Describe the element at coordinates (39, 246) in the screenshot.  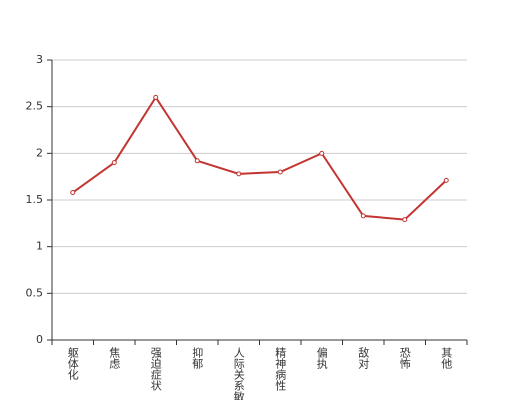
I see `y-tick-label: 1` at that location.